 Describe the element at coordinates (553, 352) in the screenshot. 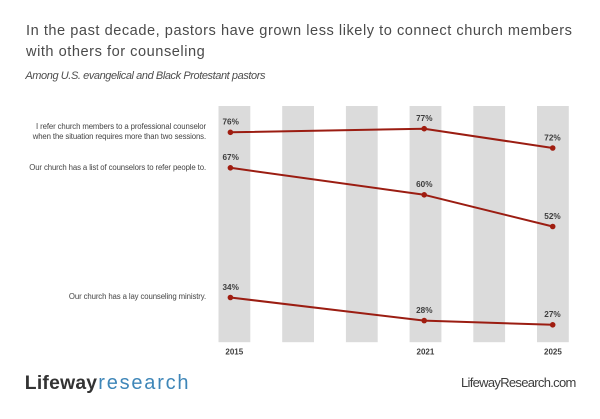

I see `svg-text: 2025` at that location.